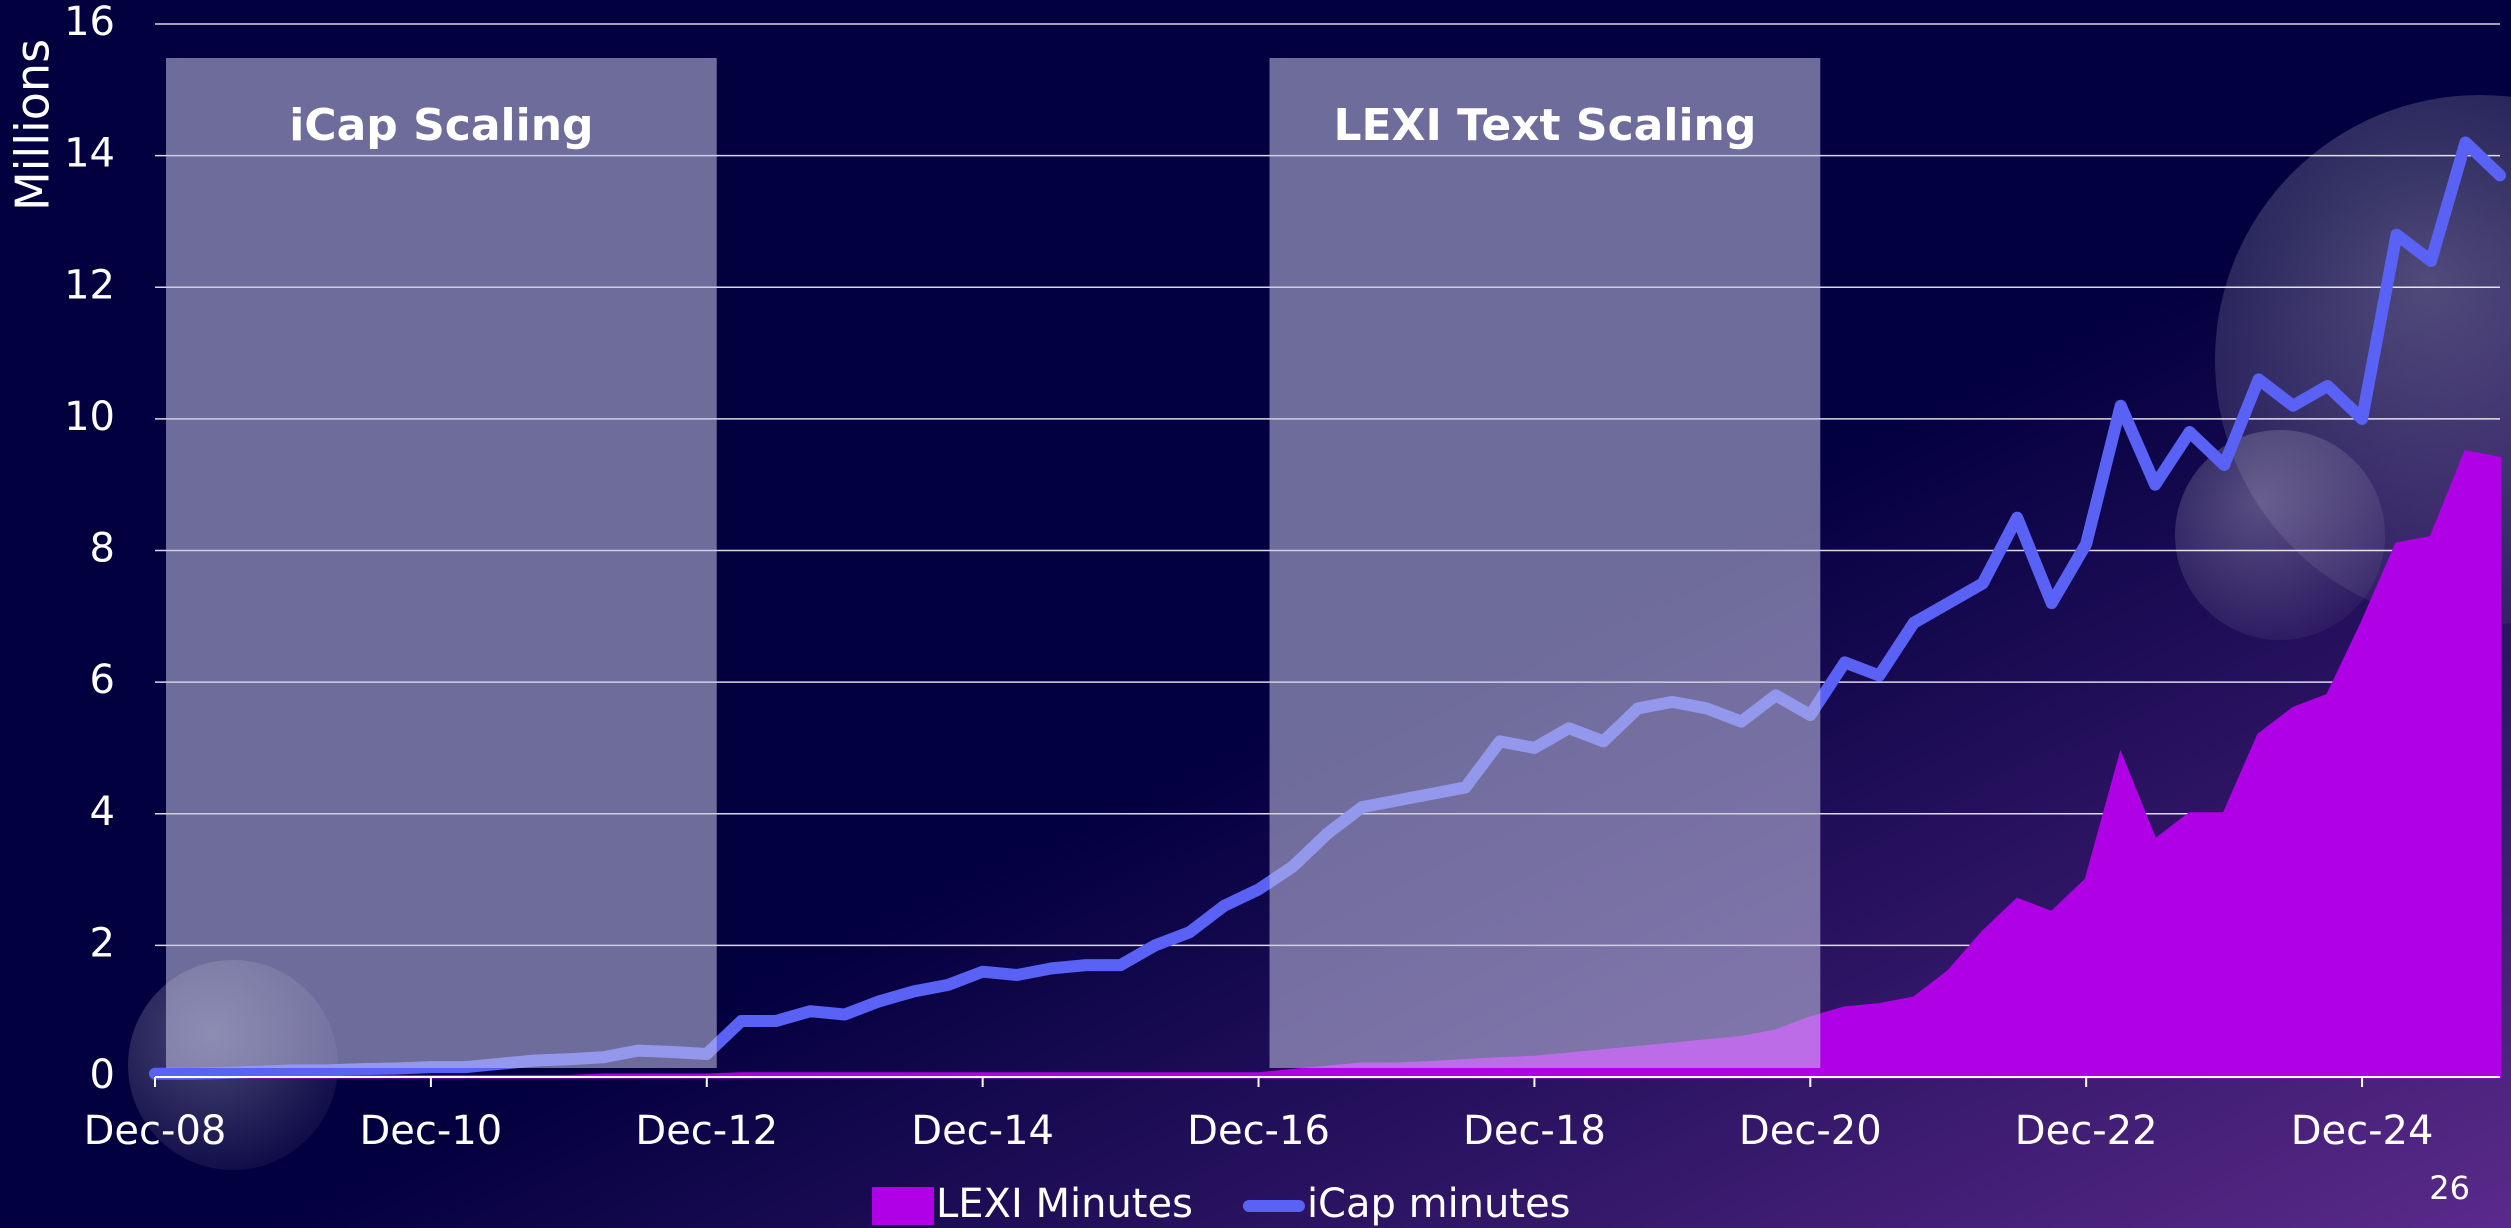  Describe the element at coordinates (102, 549) in the screenshot. I see `y-tick-label: 8` at that location.